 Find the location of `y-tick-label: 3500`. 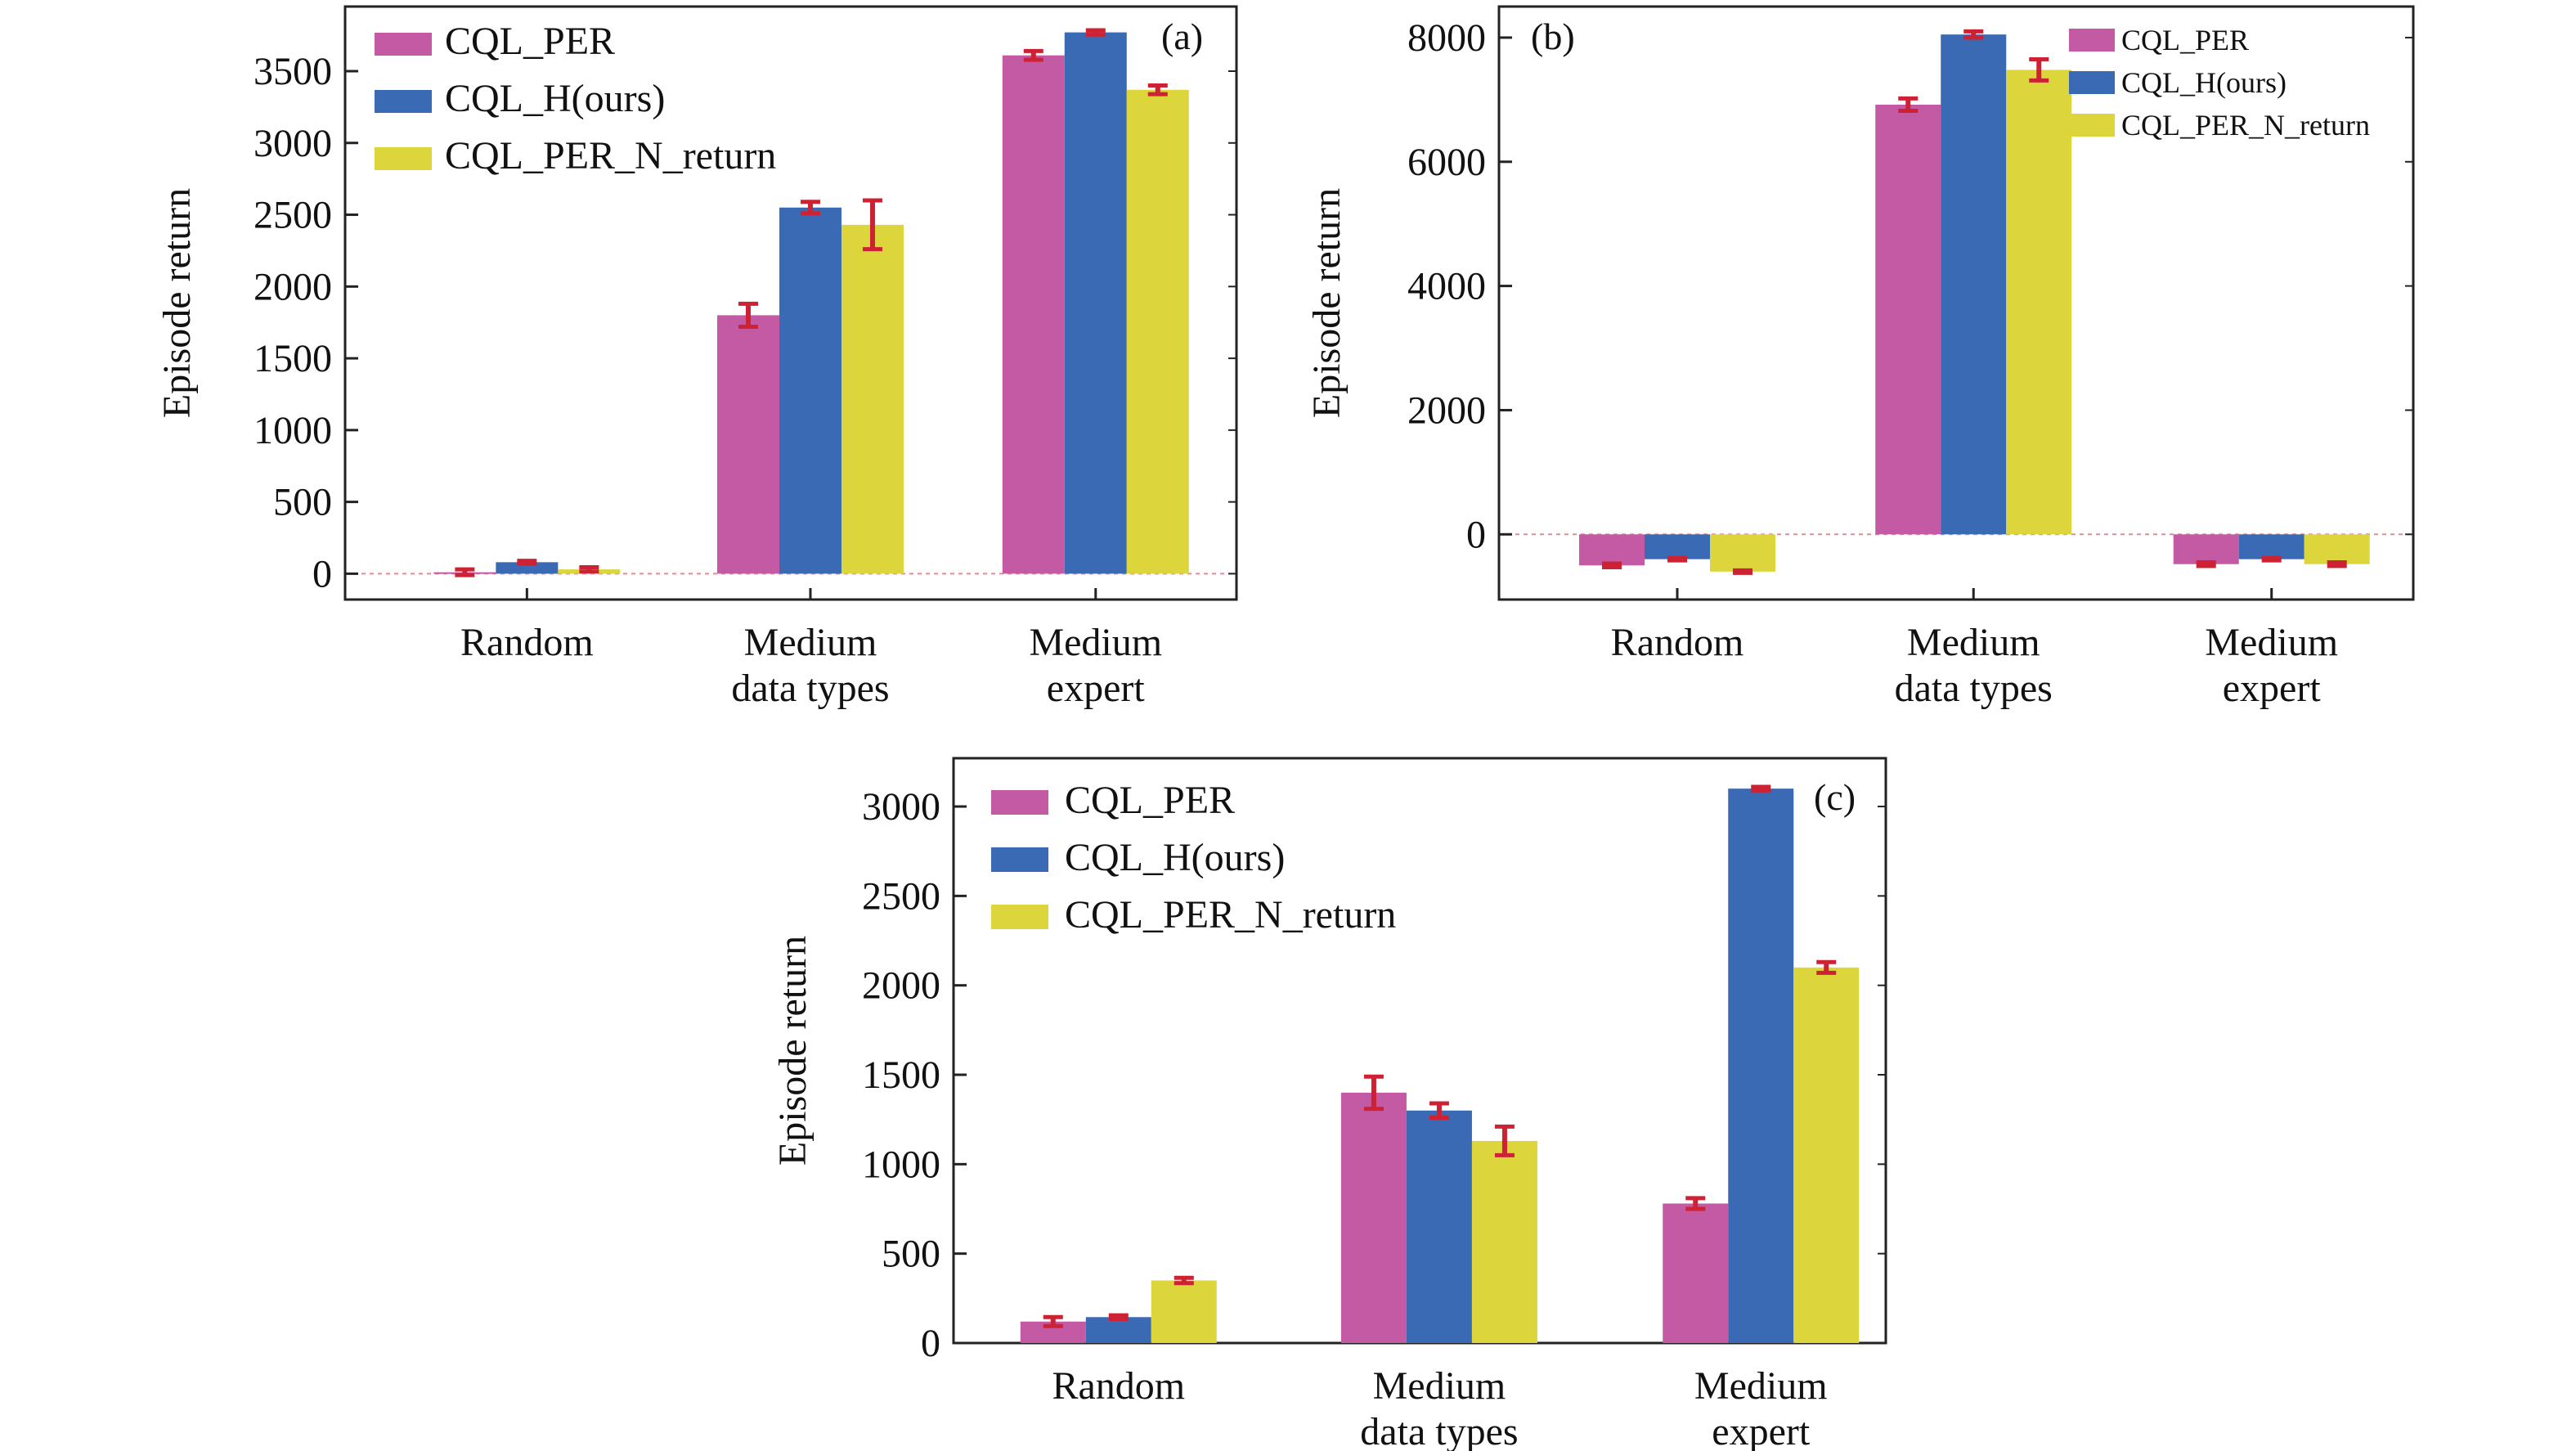

y-tick-label: 3500 is located at coordinates (293, 71).